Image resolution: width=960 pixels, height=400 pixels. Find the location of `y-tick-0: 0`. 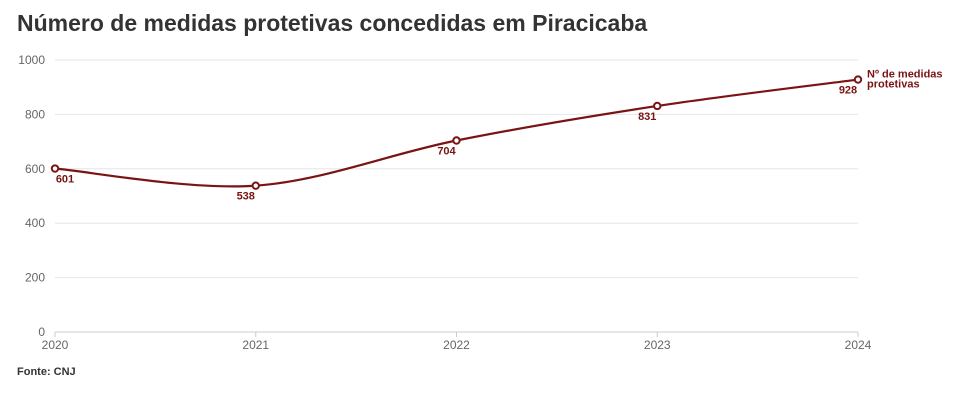

y-tick-0: 0 is located at coordinates (41, 332).